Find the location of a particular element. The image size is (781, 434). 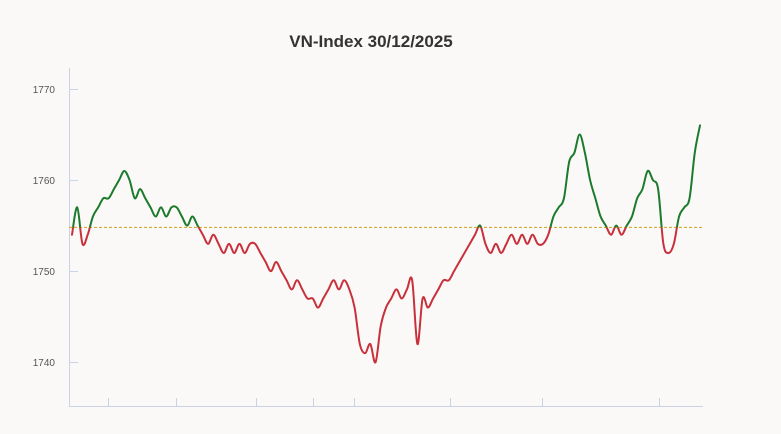

y-tick-label: 1770 is located at coordinates (44, 90).